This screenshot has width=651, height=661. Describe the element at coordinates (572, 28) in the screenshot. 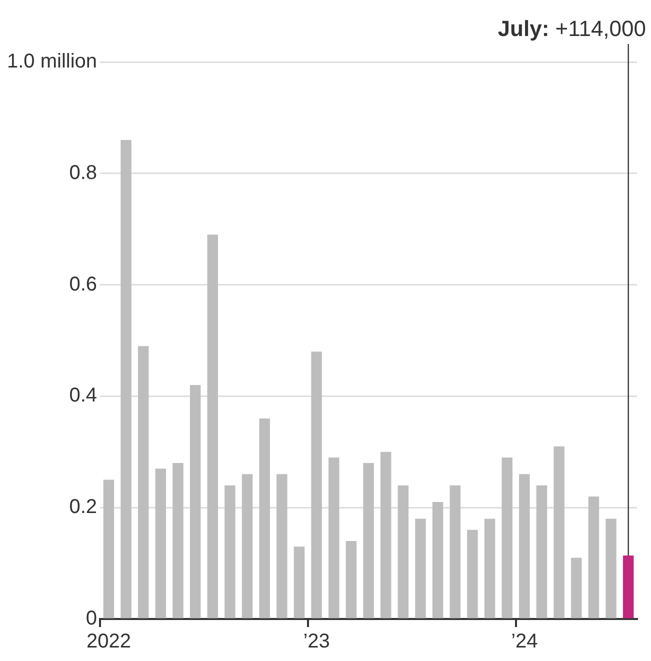

I see `text: July: +114,000` at that location.